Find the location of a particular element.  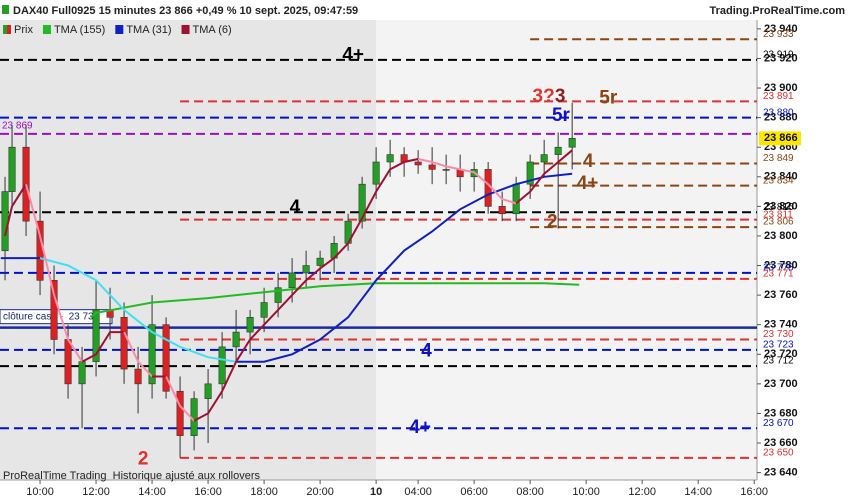

legend-label: Prix is located at coordinates (23, 30).